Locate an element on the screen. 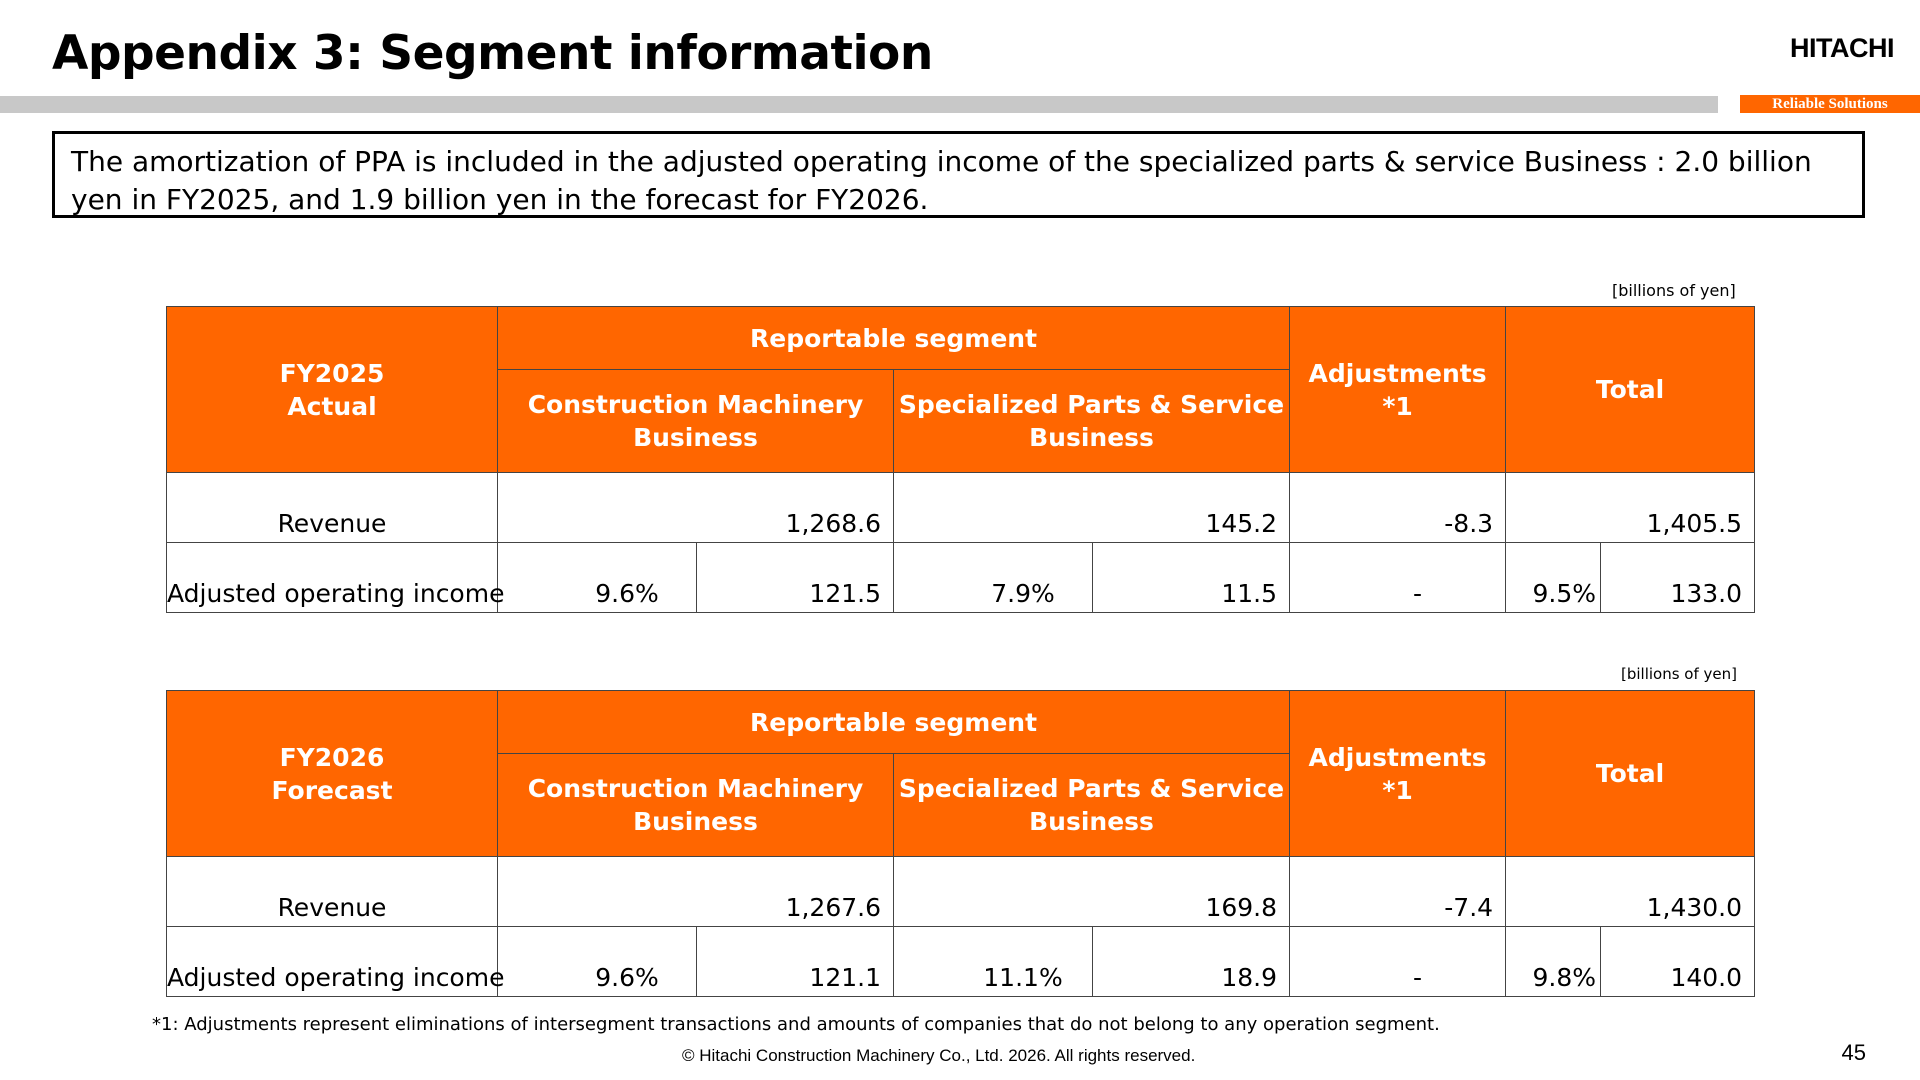  unit-label-1: [billions of yen] is located at coordinates (1674, 290).